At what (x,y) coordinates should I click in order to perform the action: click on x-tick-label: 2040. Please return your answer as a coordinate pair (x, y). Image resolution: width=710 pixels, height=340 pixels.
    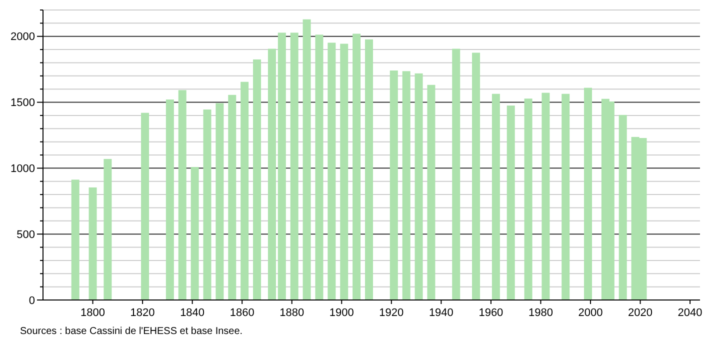
    Looking at the image, I should click on (690, 313).